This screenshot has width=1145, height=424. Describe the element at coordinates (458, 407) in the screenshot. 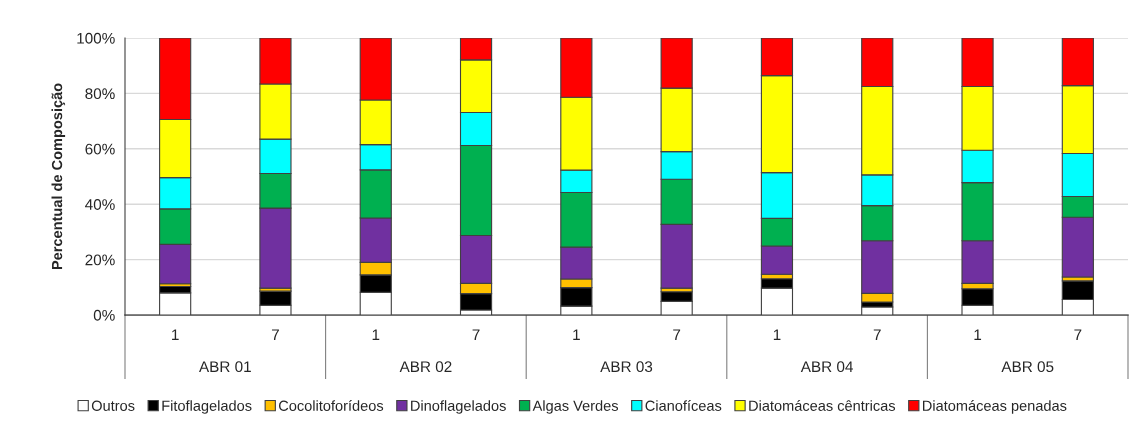

I see `legend-label: Dinoflagelados` at that location.